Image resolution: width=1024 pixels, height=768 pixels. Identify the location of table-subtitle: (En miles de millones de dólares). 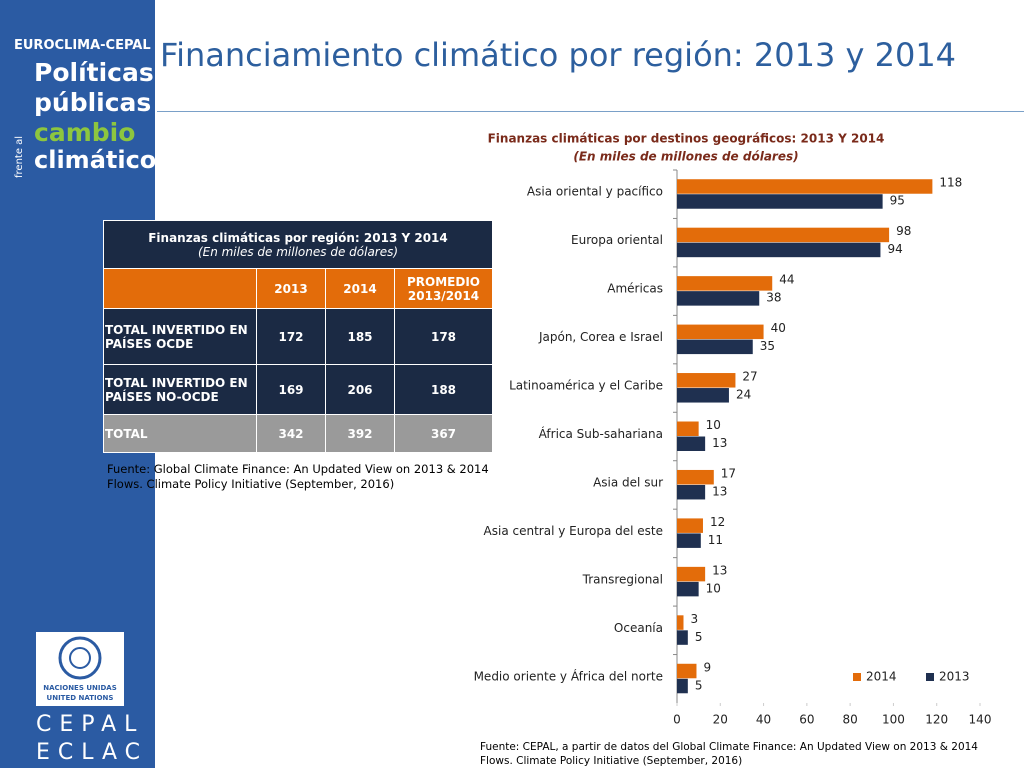
(298, 251).